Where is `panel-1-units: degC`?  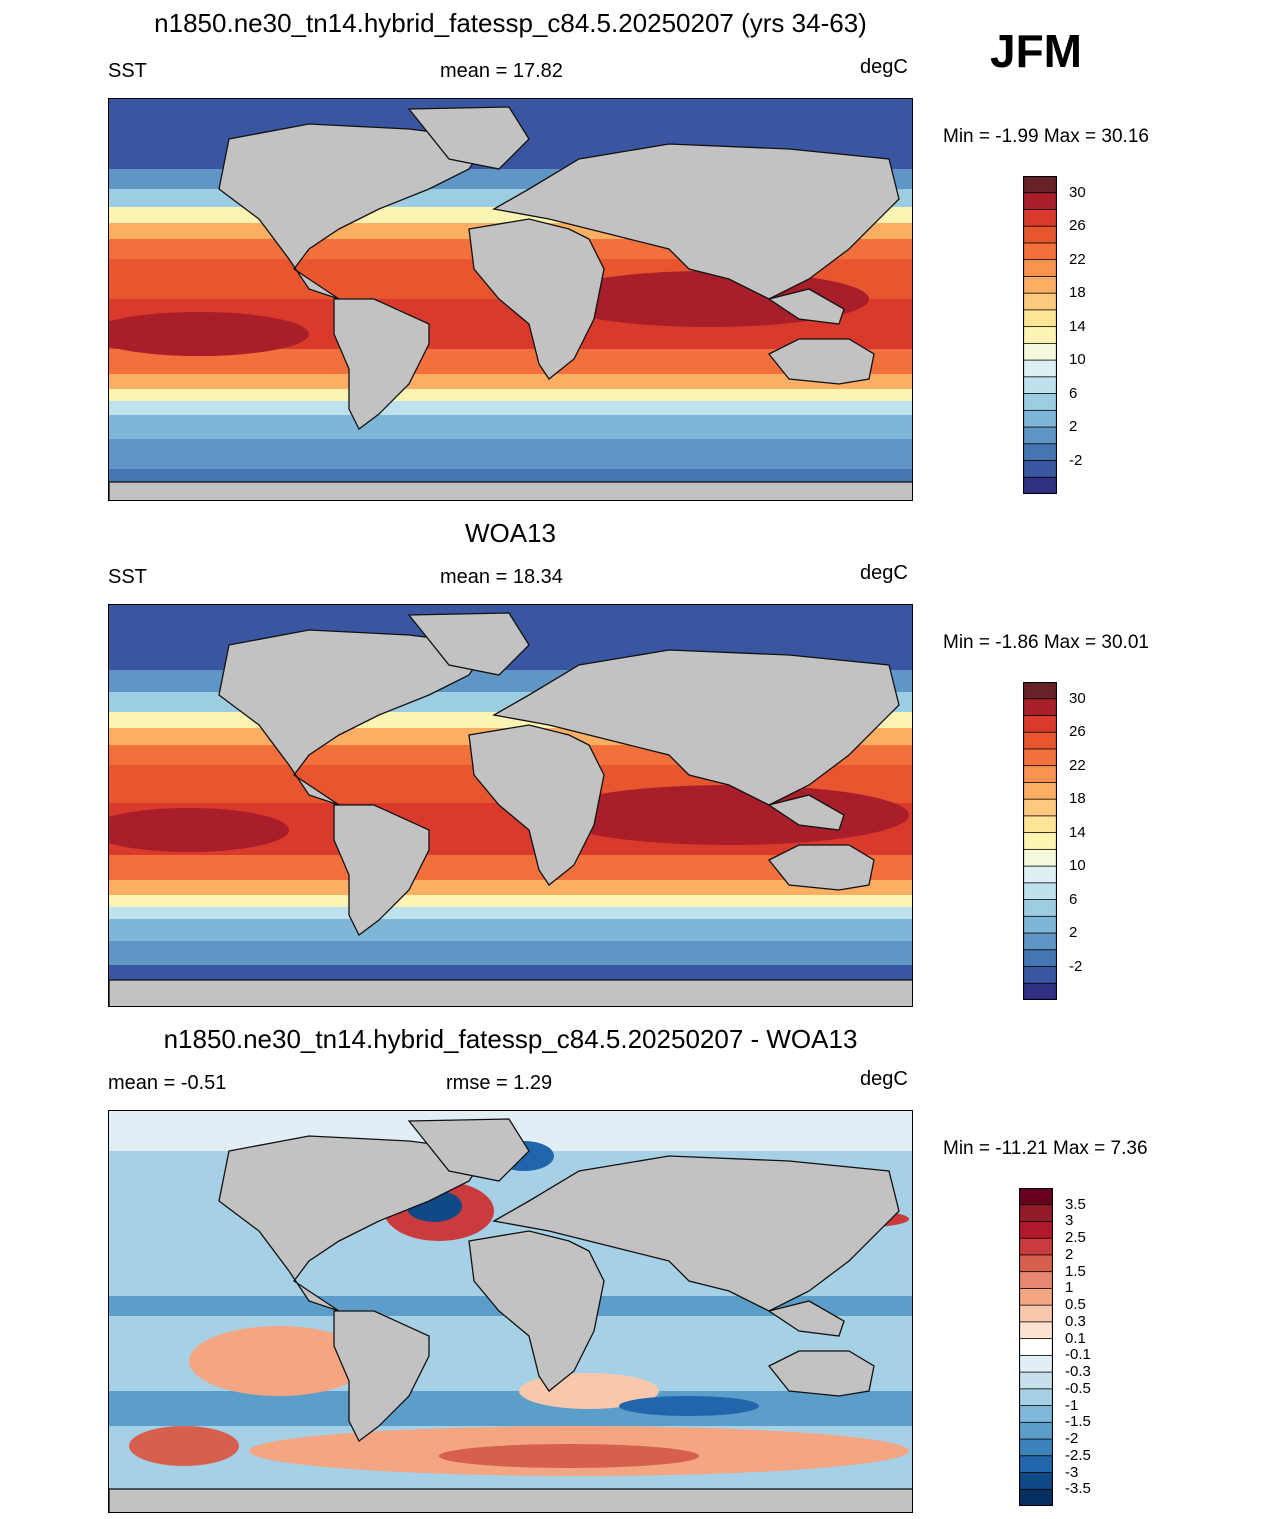 panel-1-units: degC is located at coordinates (884, 67).